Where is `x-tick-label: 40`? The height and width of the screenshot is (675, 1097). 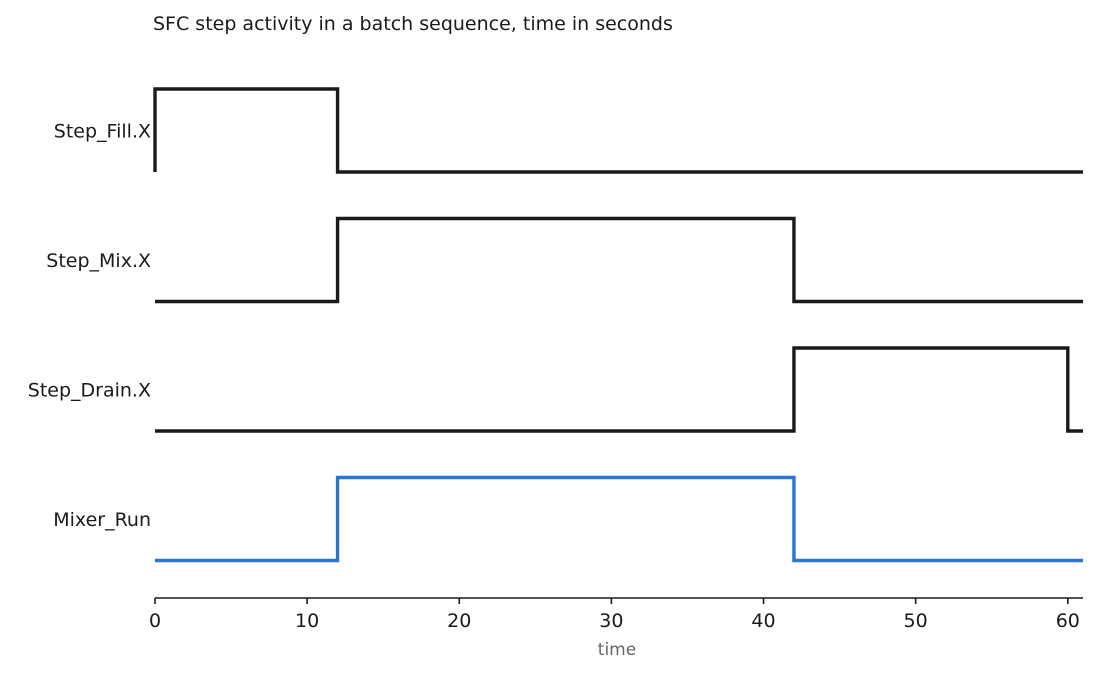 x-tick-label: 40 is located at coordinates (763, 621).